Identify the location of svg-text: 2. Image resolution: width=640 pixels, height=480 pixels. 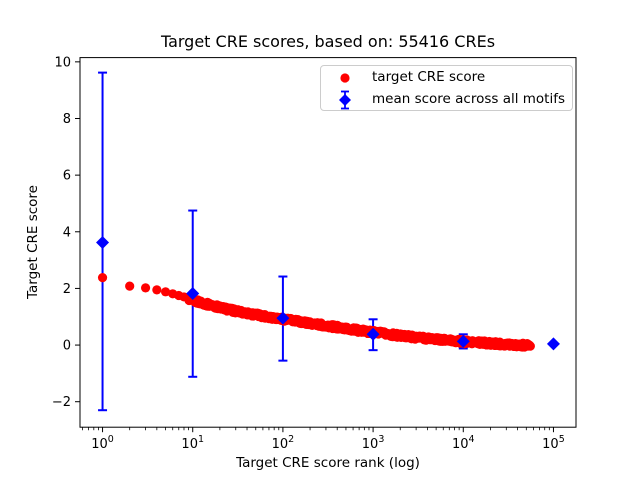
(67, 289).